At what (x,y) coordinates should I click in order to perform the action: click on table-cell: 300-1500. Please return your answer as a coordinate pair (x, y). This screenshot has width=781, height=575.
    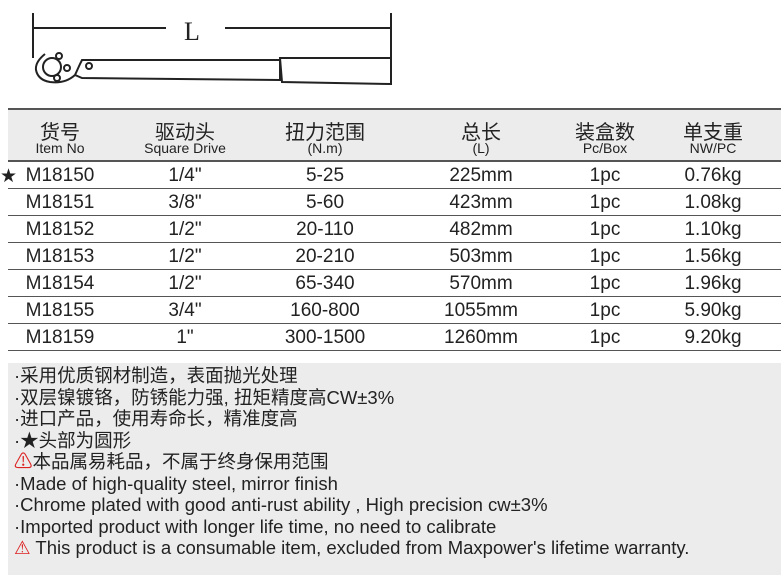
    Looking at the image, I should click on (325, 337).